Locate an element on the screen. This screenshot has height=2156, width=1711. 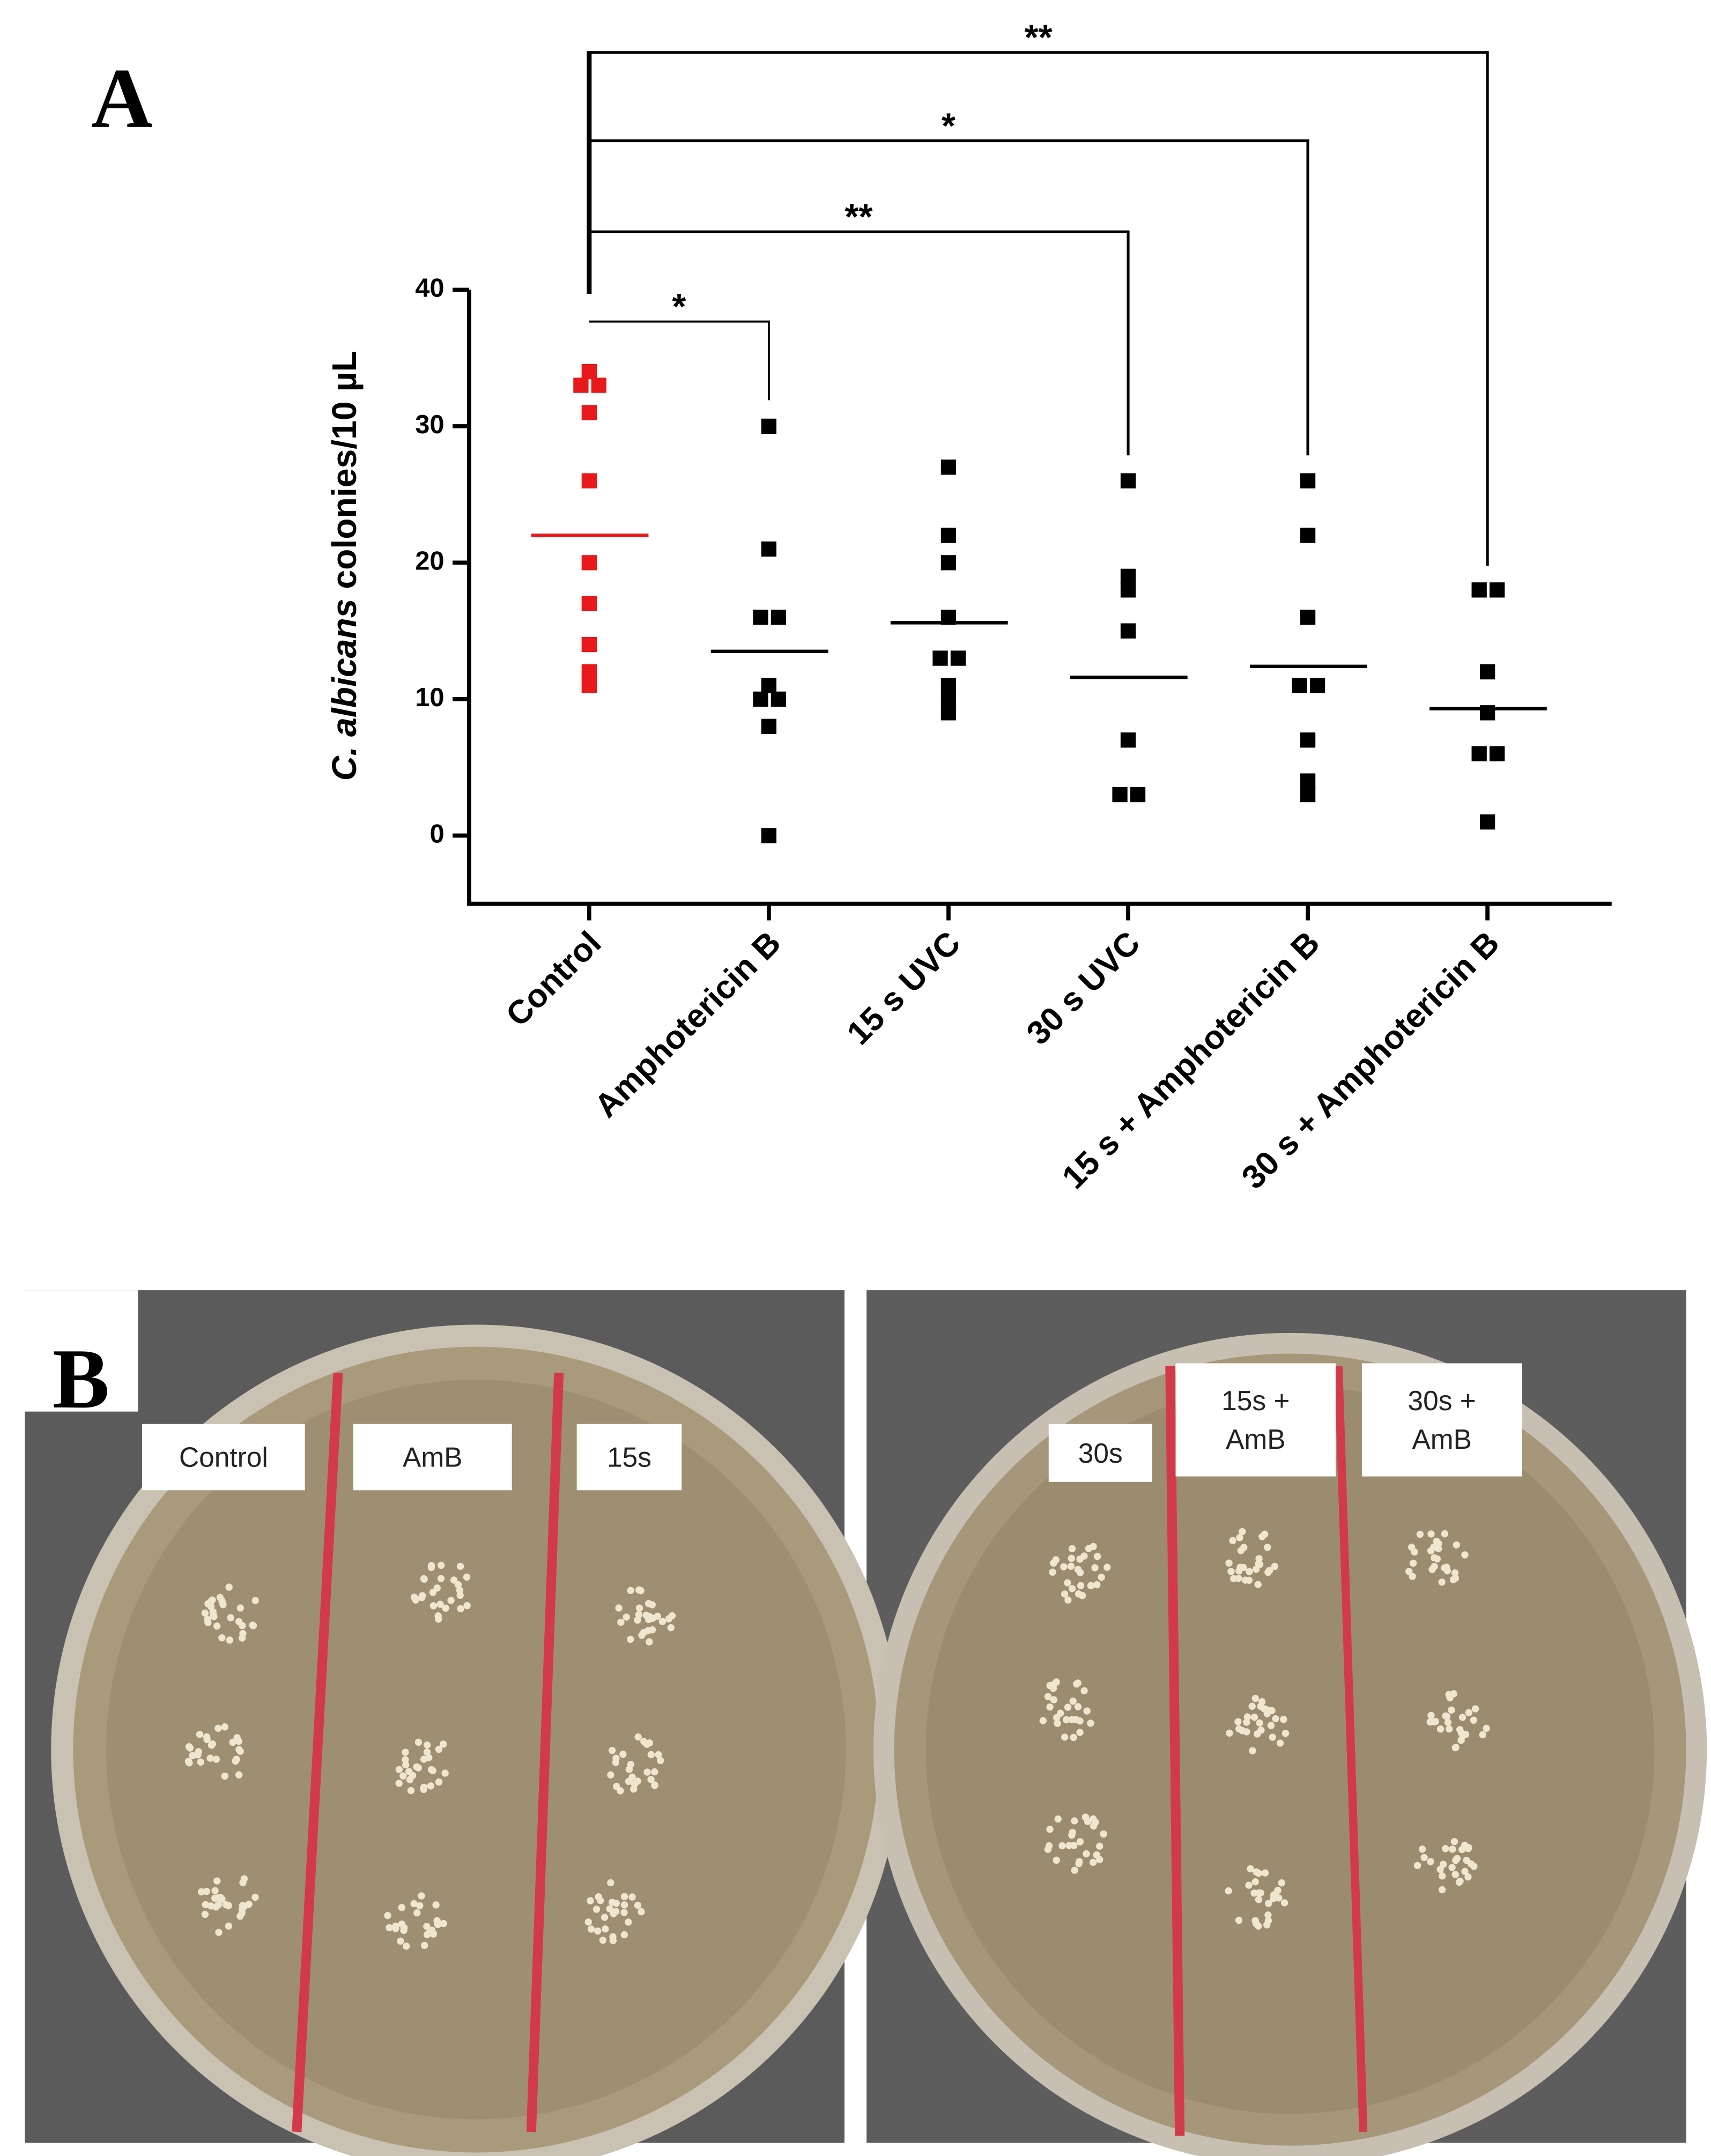
plate-label: 30s is located at coordinates (1101, 1453).